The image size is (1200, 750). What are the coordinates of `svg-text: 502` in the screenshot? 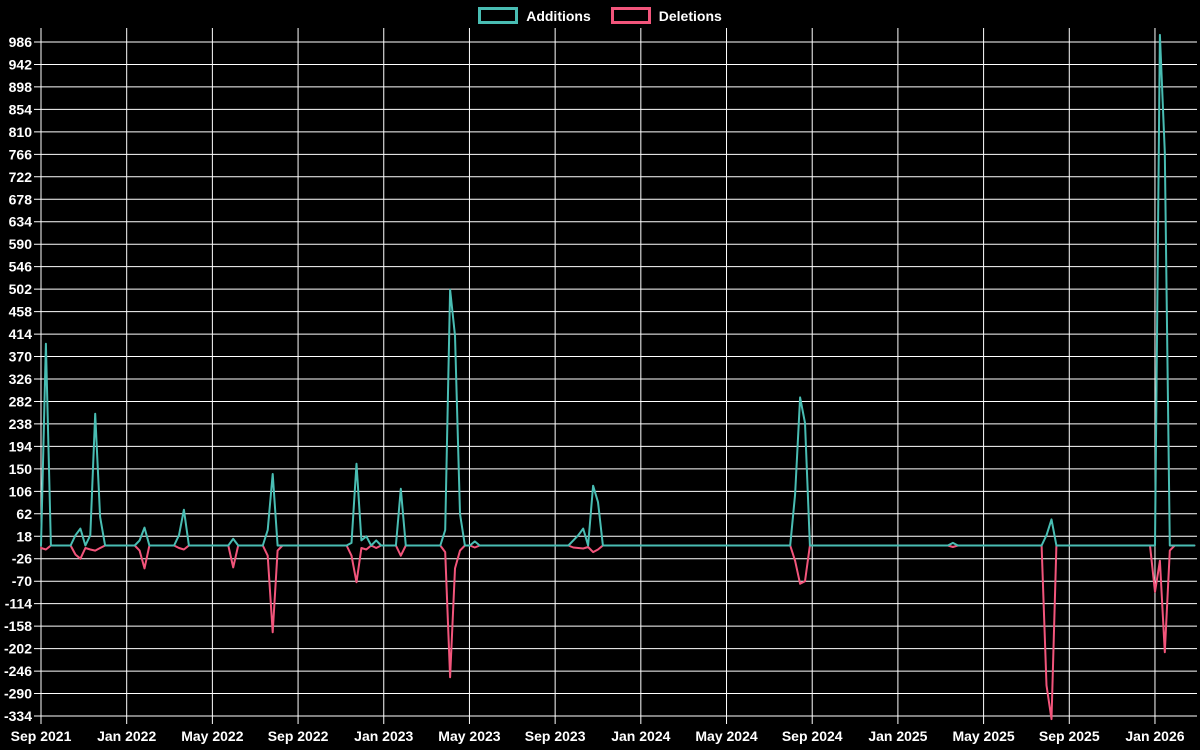 It's located at (21, 289).